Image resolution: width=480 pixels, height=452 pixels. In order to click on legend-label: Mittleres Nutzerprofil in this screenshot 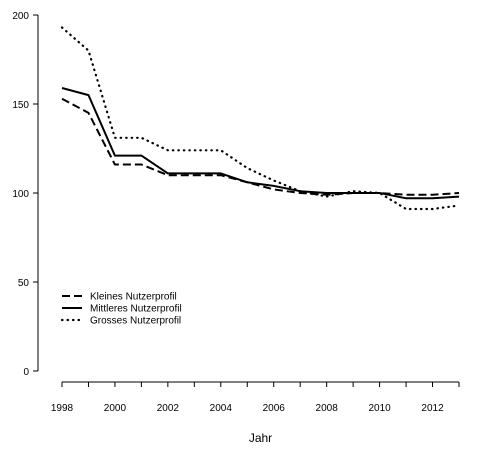, I will do `click(136, 309)`.